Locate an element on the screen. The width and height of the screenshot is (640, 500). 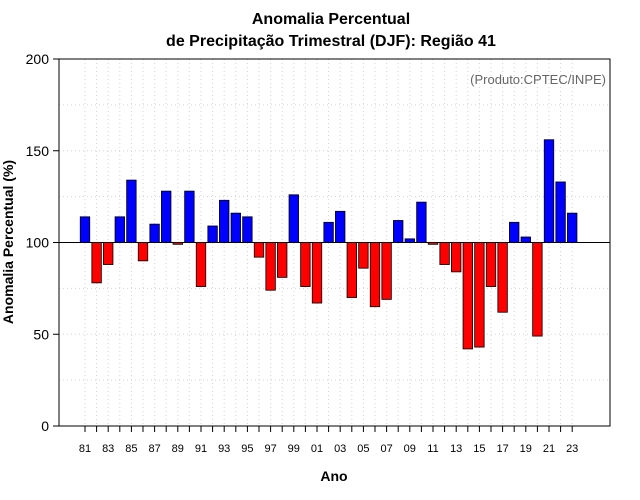
y-tick-label: 50 is located at coordinates (41, 334).